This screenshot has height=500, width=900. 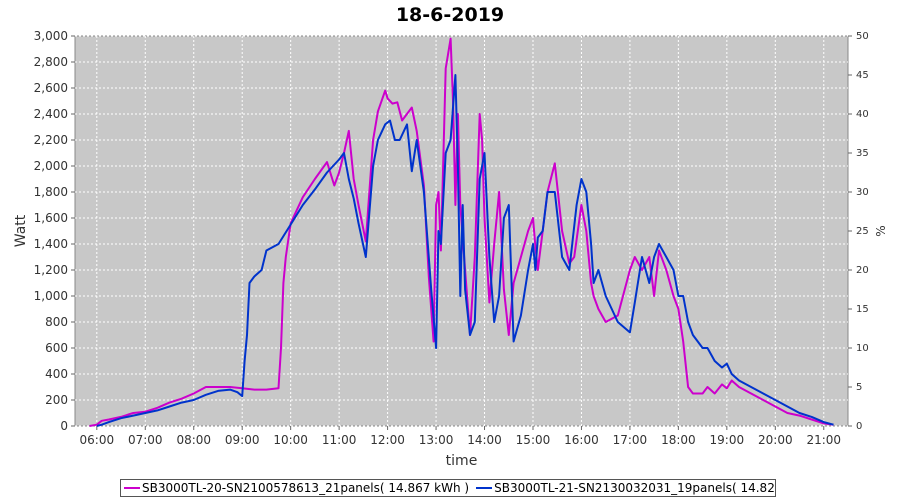 What do you see at coordinates (462, 461) in the screenshot?
I see `x-axis-label: time` at bounding box center [462, 461].